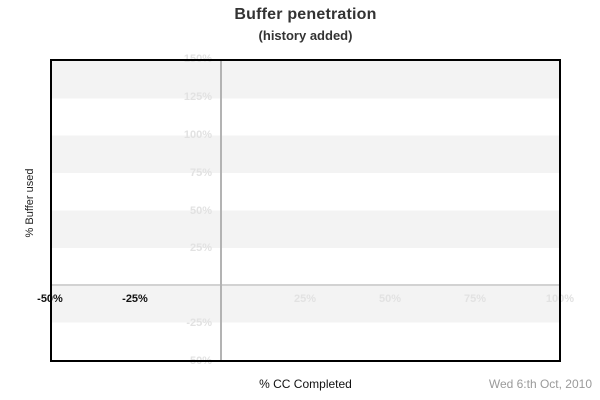 The height and width of the screenshot is (400, 600). What do you see at coordinates (197, 135) in the screenshot?
I see `y-tick-label-100: 100%` at bounding box center [197, 135].